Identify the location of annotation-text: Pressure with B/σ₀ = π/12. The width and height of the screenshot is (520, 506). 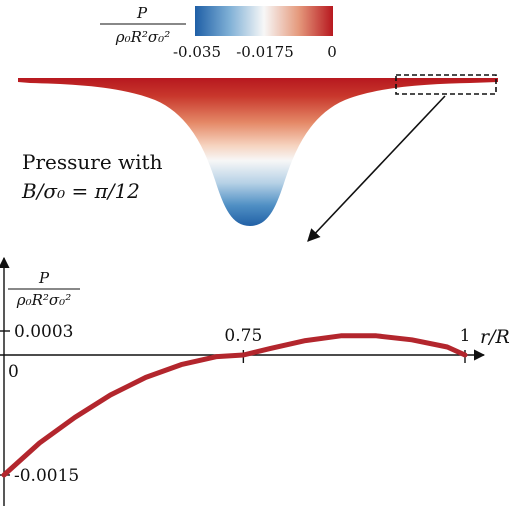
(122, 177).